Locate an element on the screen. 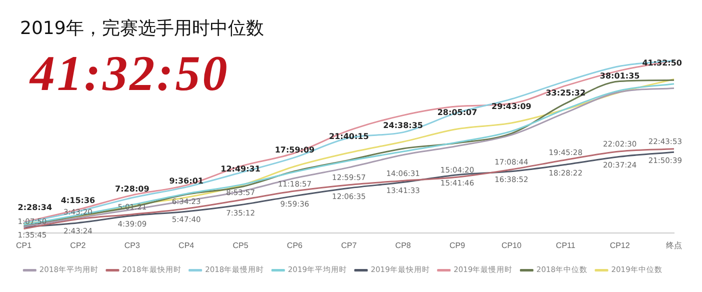 This screenshot has height=292, width=702. x-tick-label: CP12 is located at coordinates (620, 245).